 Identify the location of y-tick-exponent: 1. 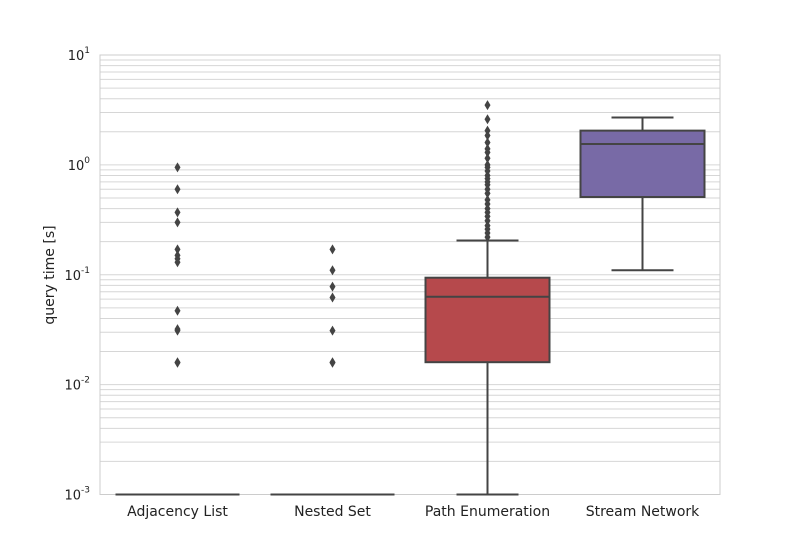
(87, 51).